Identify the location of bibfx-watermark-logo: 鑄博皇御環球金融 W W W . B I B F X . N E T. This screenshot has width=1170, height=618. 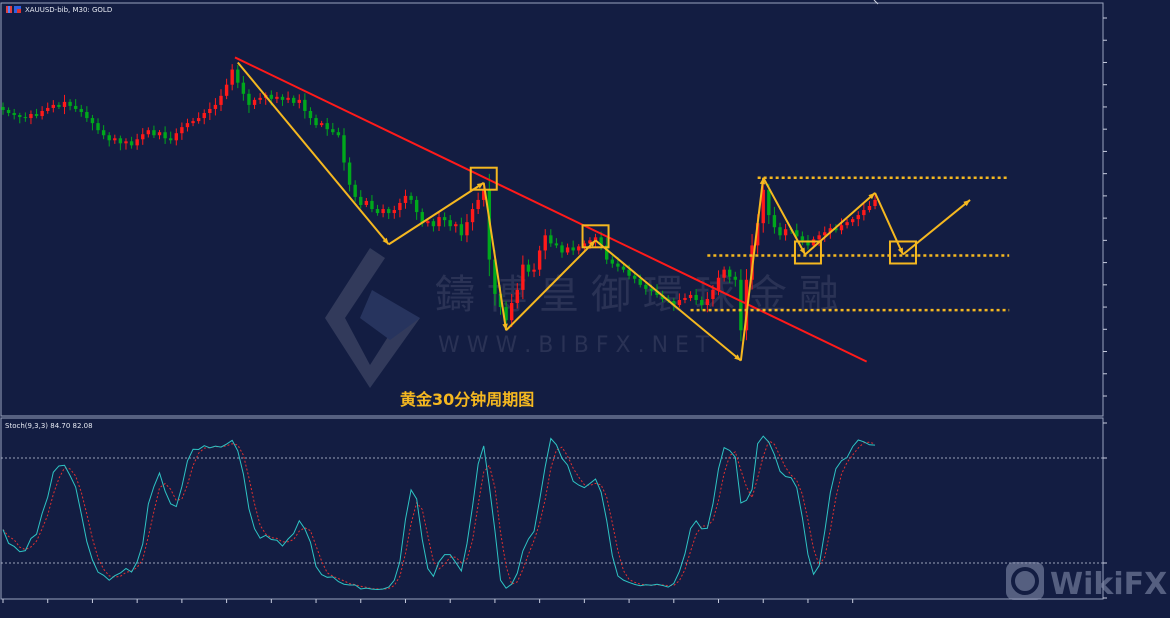
(582, 318).